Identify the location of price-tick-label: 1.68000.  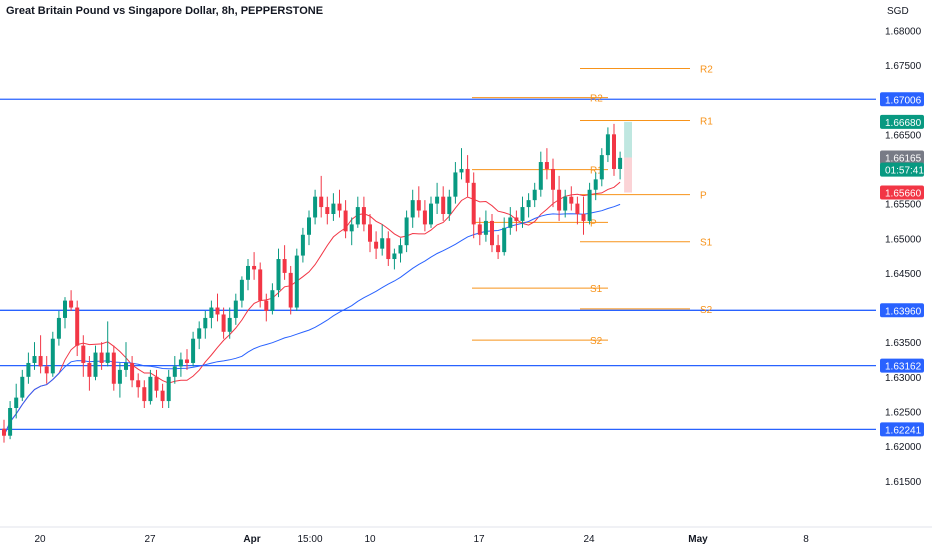
(903, 31).